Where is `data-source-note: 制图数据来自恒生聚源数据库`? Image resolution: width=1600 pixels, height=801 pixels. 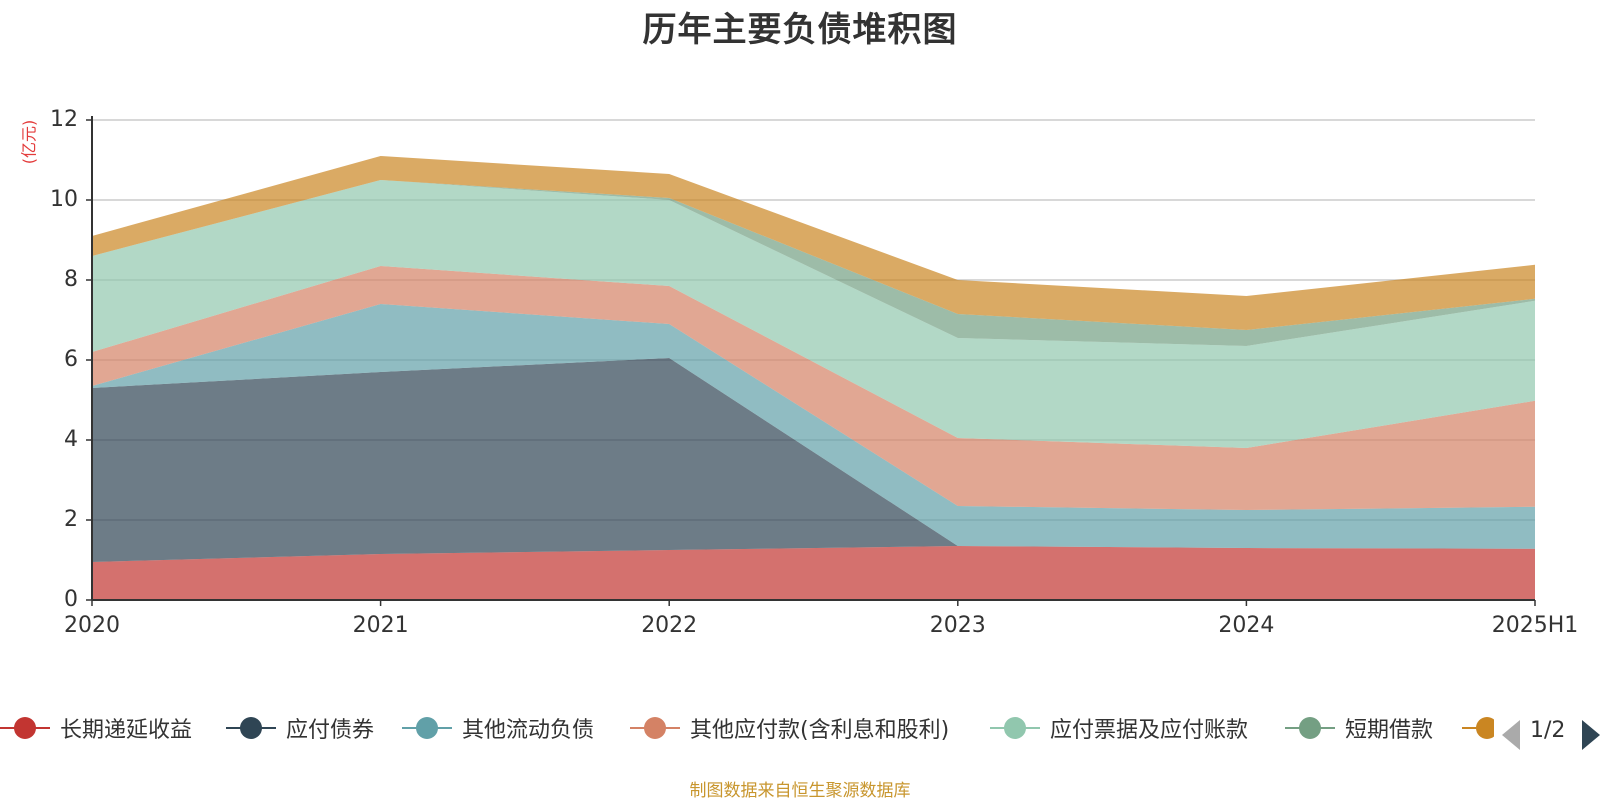 data-source-note: 制图数据来自恒生聚源数据库 is located at coordinates (800, 791).